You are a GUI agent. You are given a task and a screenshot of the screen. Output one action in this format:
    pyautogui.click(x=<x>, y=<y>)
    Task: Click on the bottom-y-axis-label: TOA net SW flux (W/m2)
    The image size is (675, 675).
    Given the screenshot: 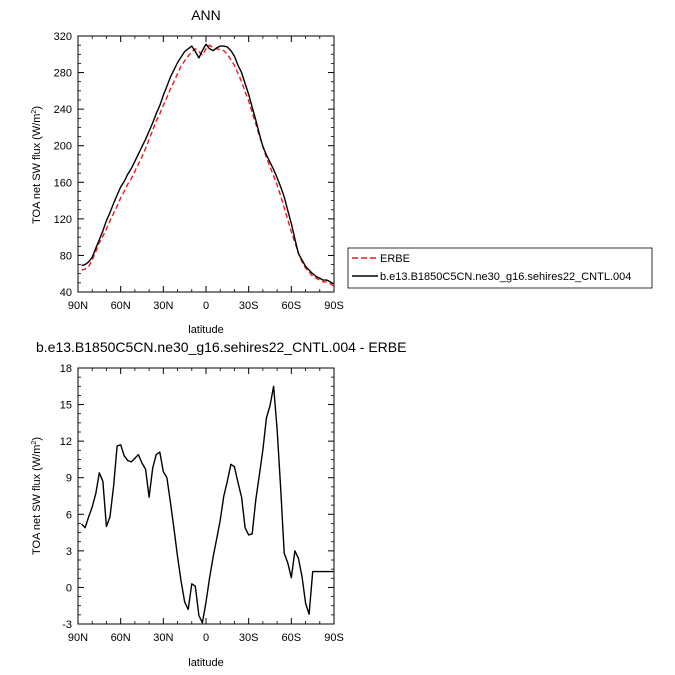 What is the action you would take?
    pyautogui.click(x=37, y=496)
    